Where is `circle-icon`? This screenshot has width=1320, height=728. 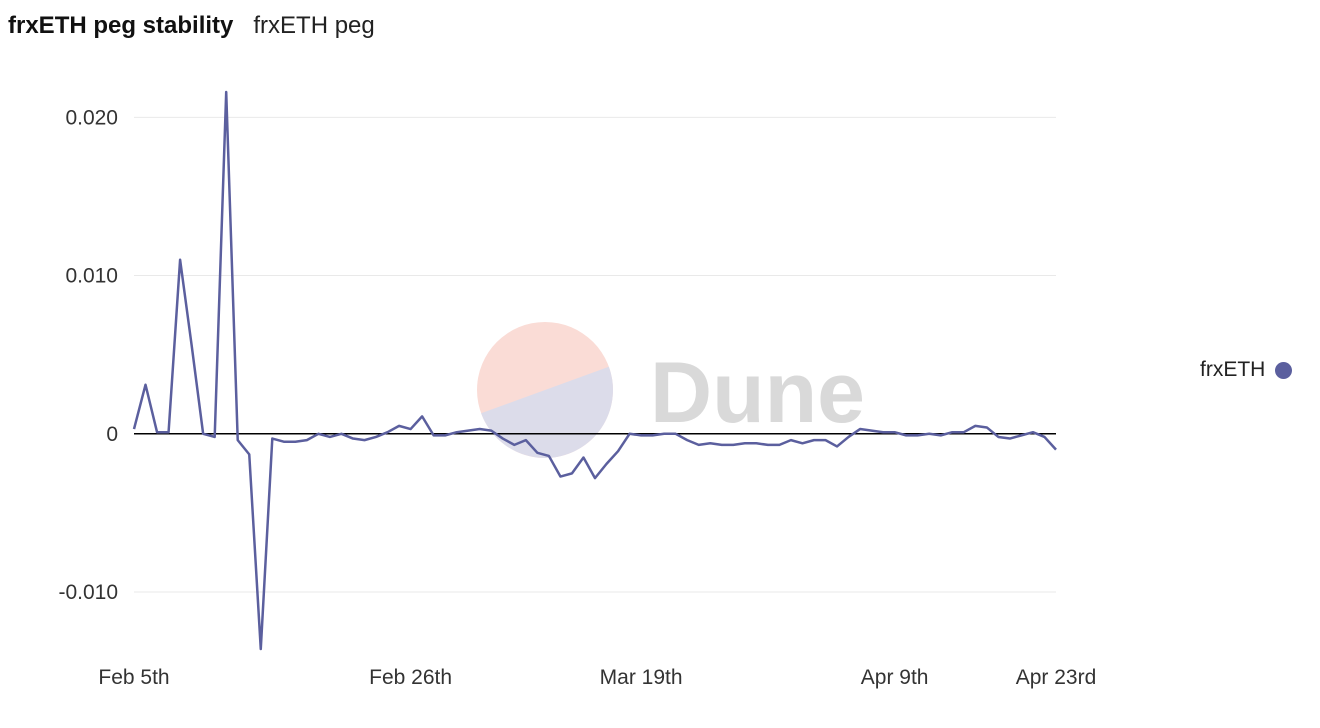
circle-icon is located at coordinates (1284, 370).